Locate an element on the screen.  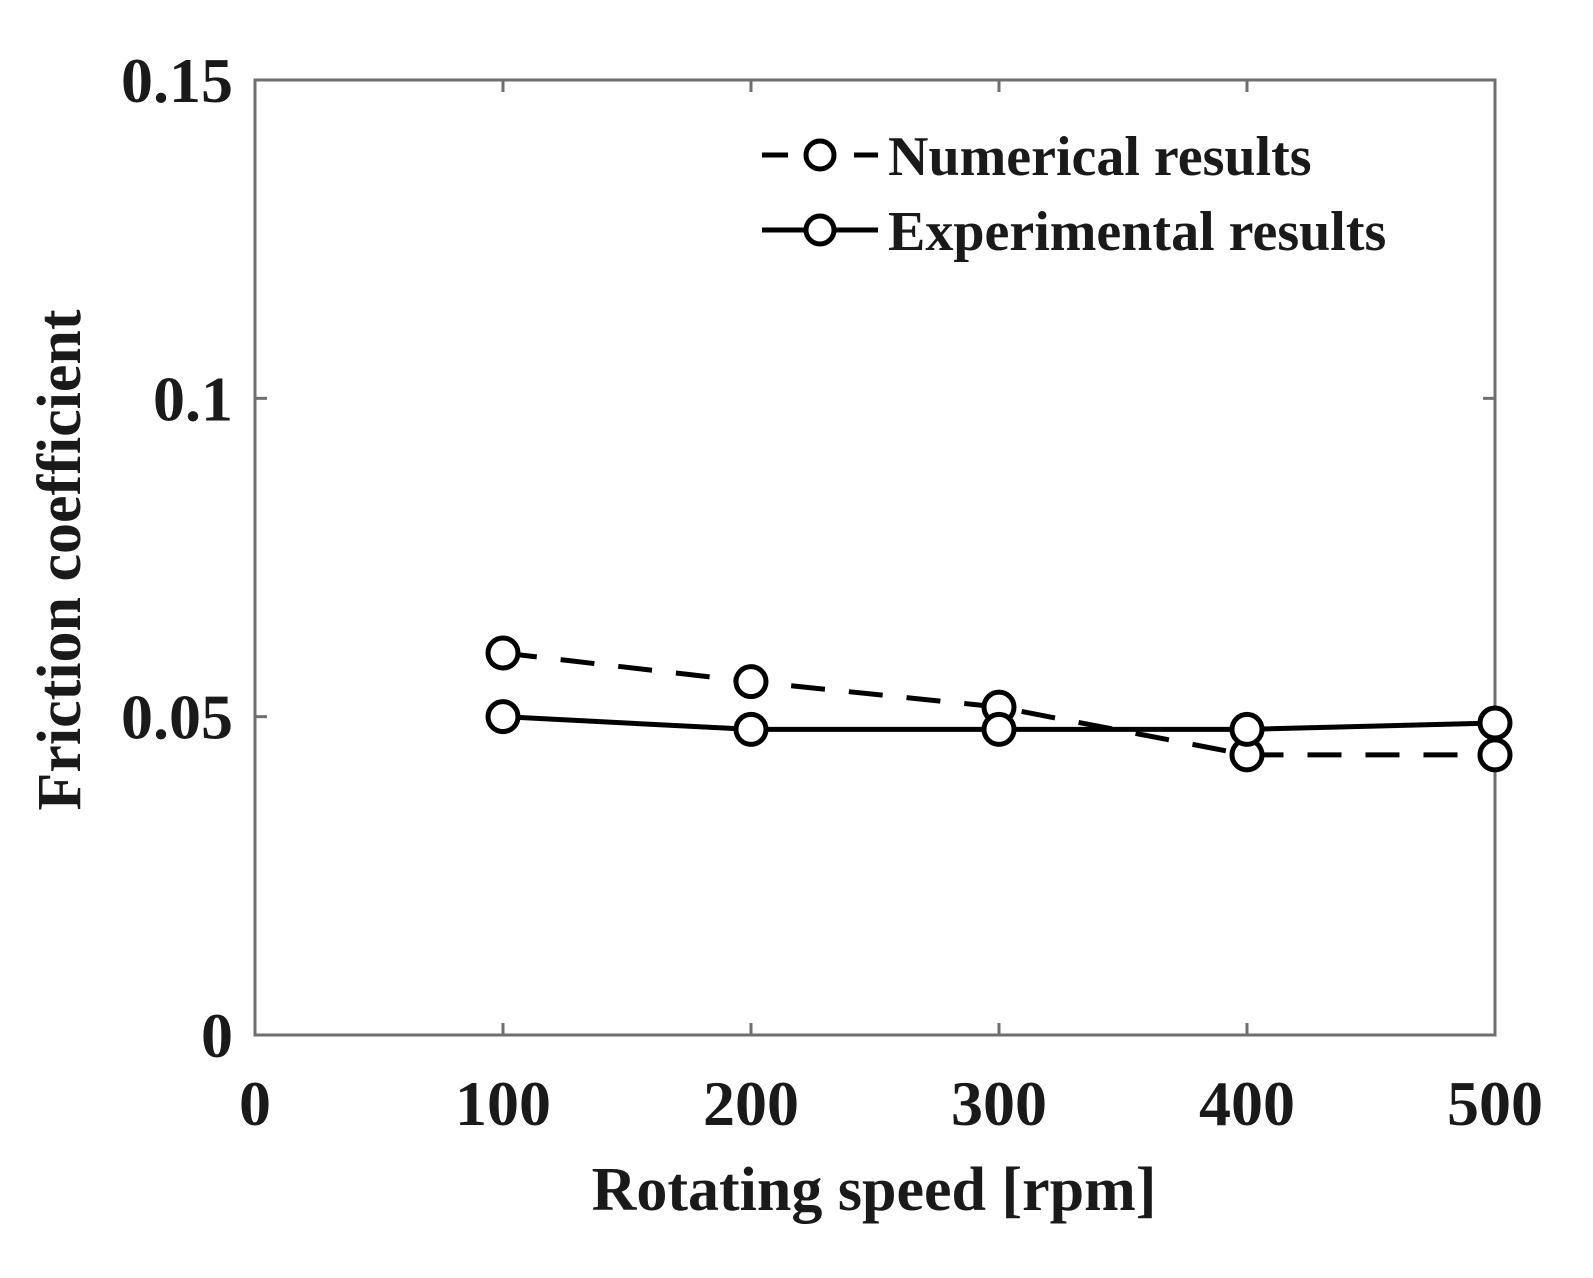
x-tick-label: 500 is located at coordinates (1495, 1103).